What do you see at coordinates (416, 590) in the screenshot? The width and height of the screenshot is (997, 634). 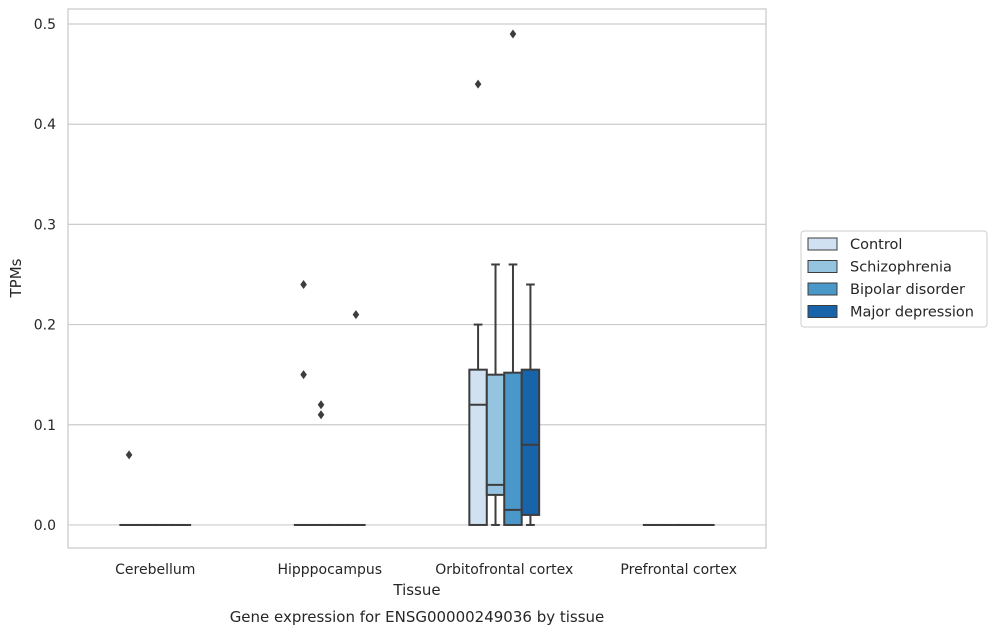 I see `x-axis-label: Tissue` at bounding box center [416, 590].